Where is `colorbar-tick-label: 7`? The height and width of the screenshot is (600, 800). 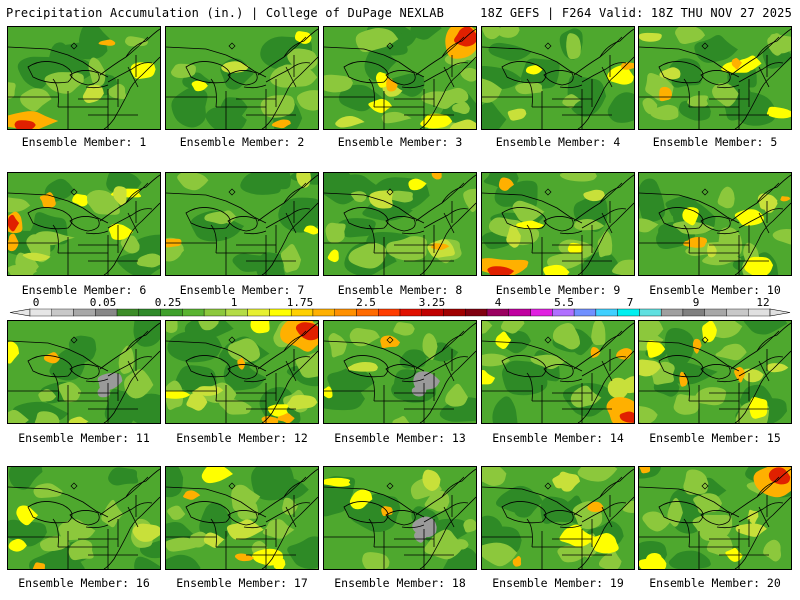 colorbar-tick-label: 7 is located at coordinates (630, 302).